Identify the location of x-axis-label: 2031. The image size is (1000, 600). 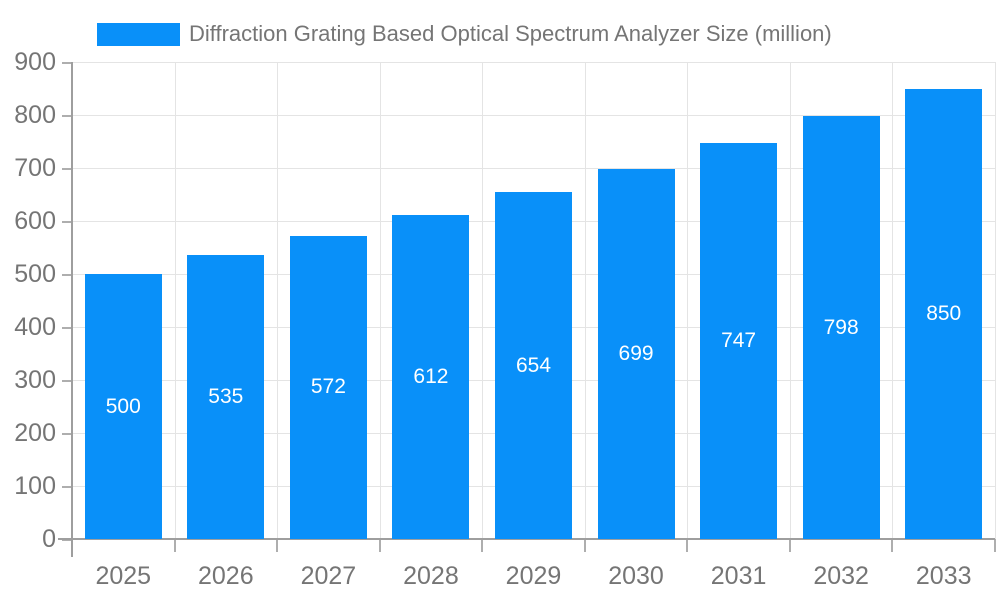
(738, 576).